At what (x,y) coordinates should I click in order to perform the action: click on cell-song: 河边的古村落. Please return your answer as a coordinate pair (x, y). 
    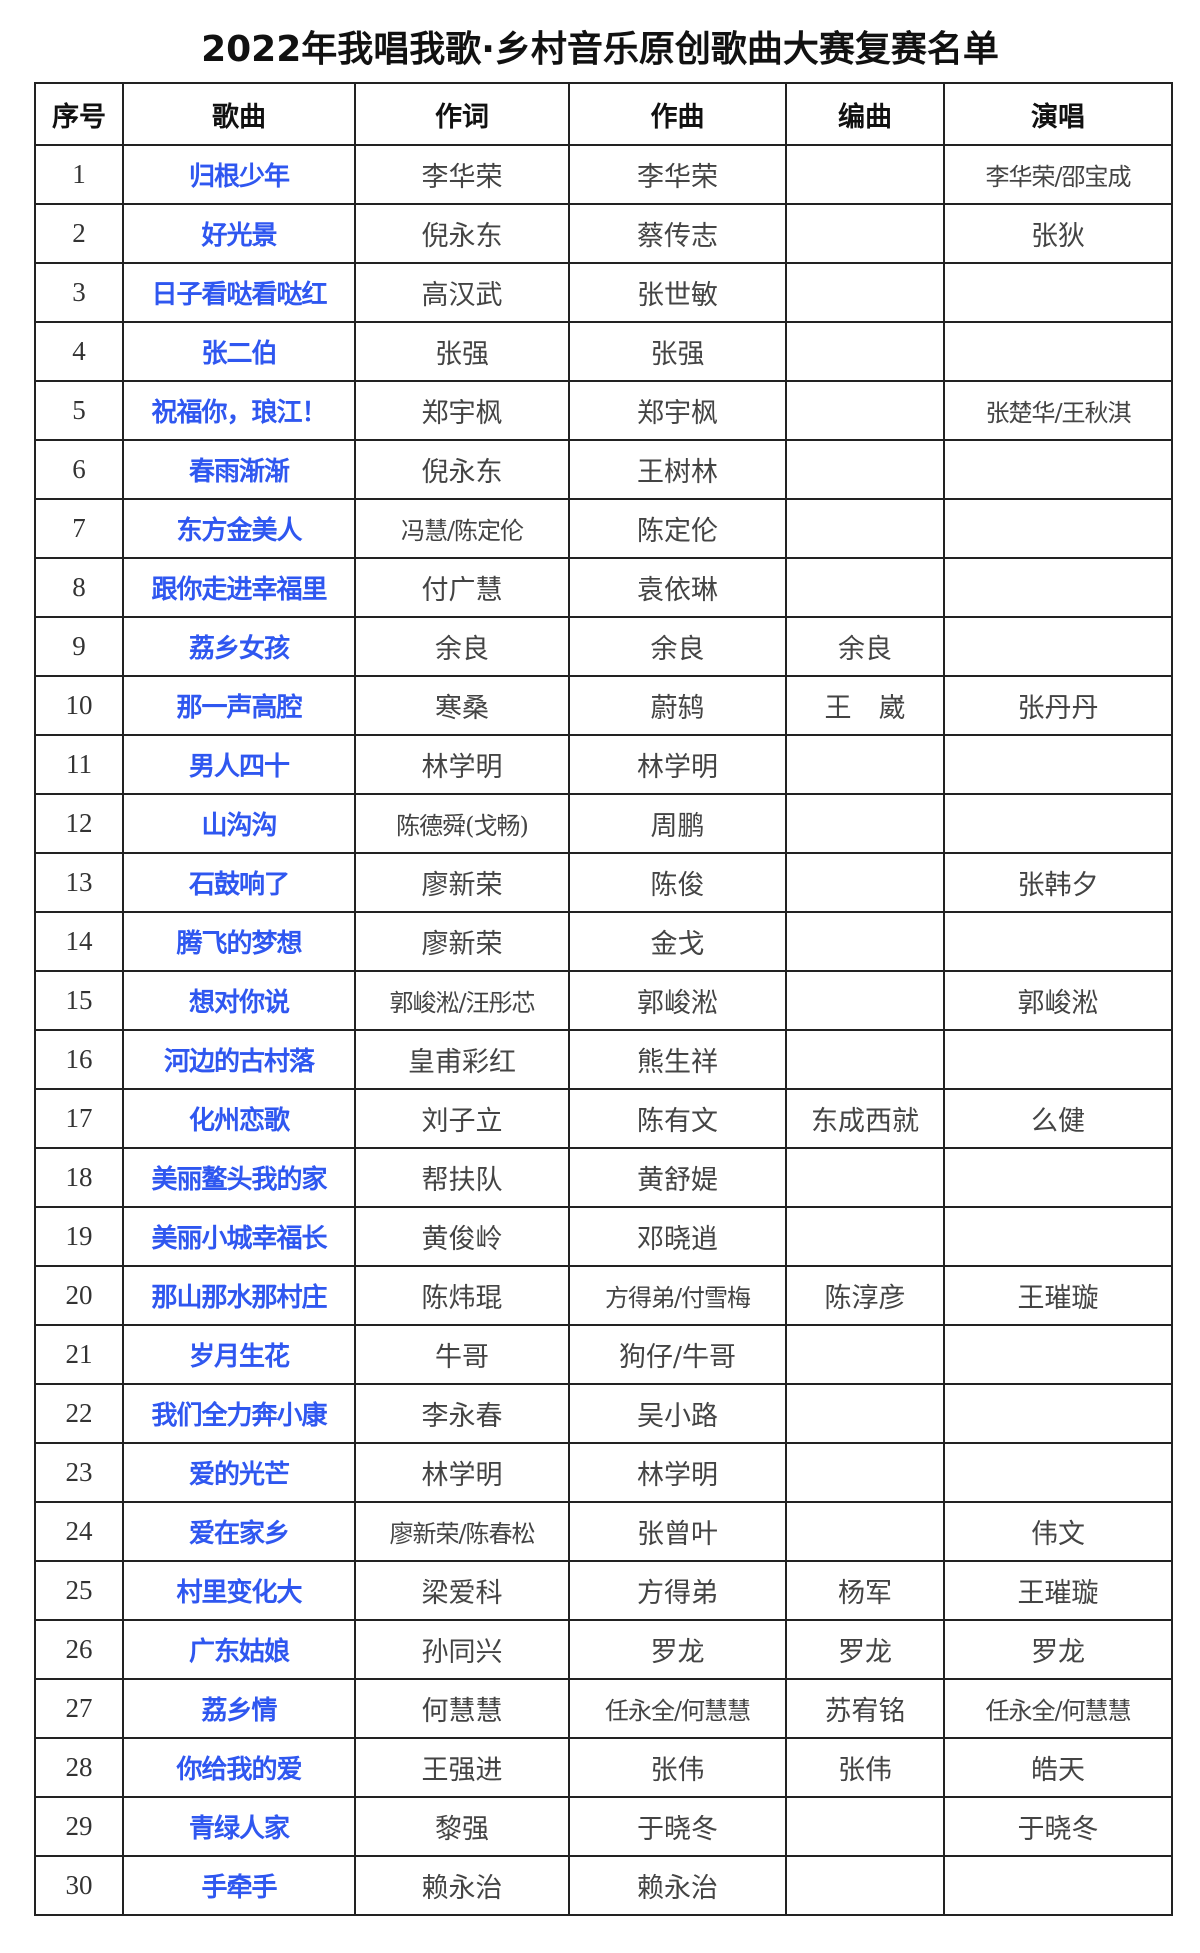
    Looking at the image, I should click on (239, 1059).